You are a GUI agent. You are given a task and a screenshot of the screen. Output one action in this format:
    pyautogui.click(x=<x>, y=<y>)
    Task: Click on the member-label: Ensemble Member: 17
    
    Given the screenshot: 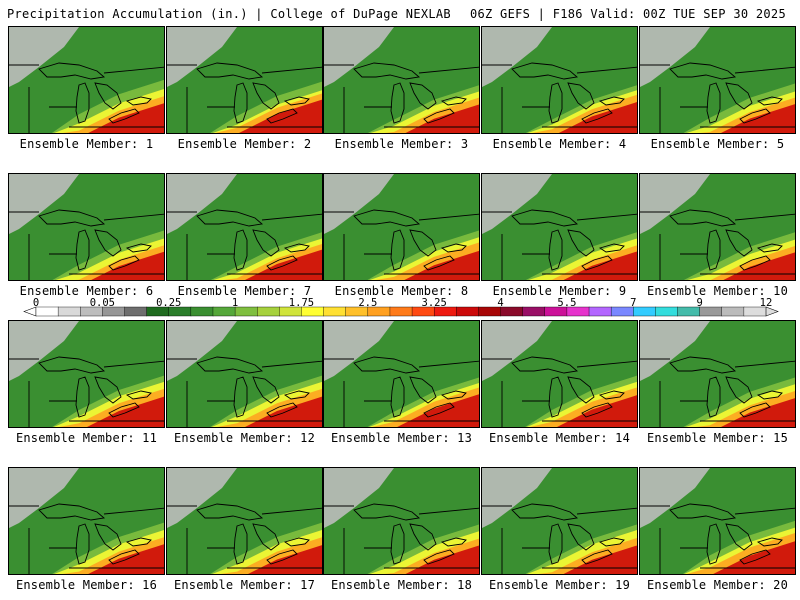 What is the action you would take?
    pyautogui.click(x=244, y=585)
    